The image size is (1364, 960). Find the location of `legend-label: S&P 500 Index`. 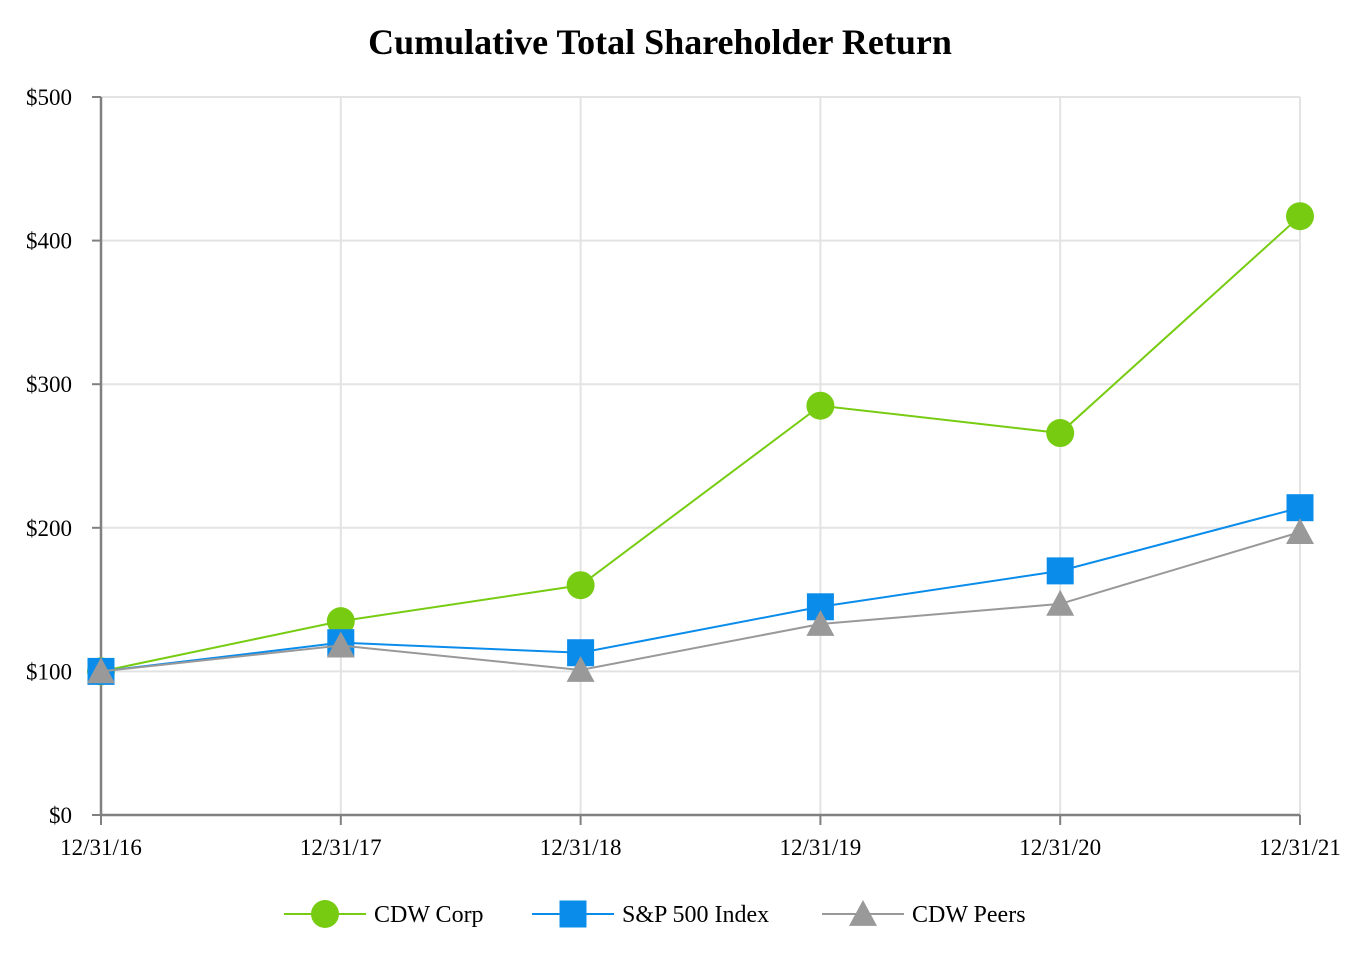

legend-label: S&P 500 Index is located at coordinates (695, 915).